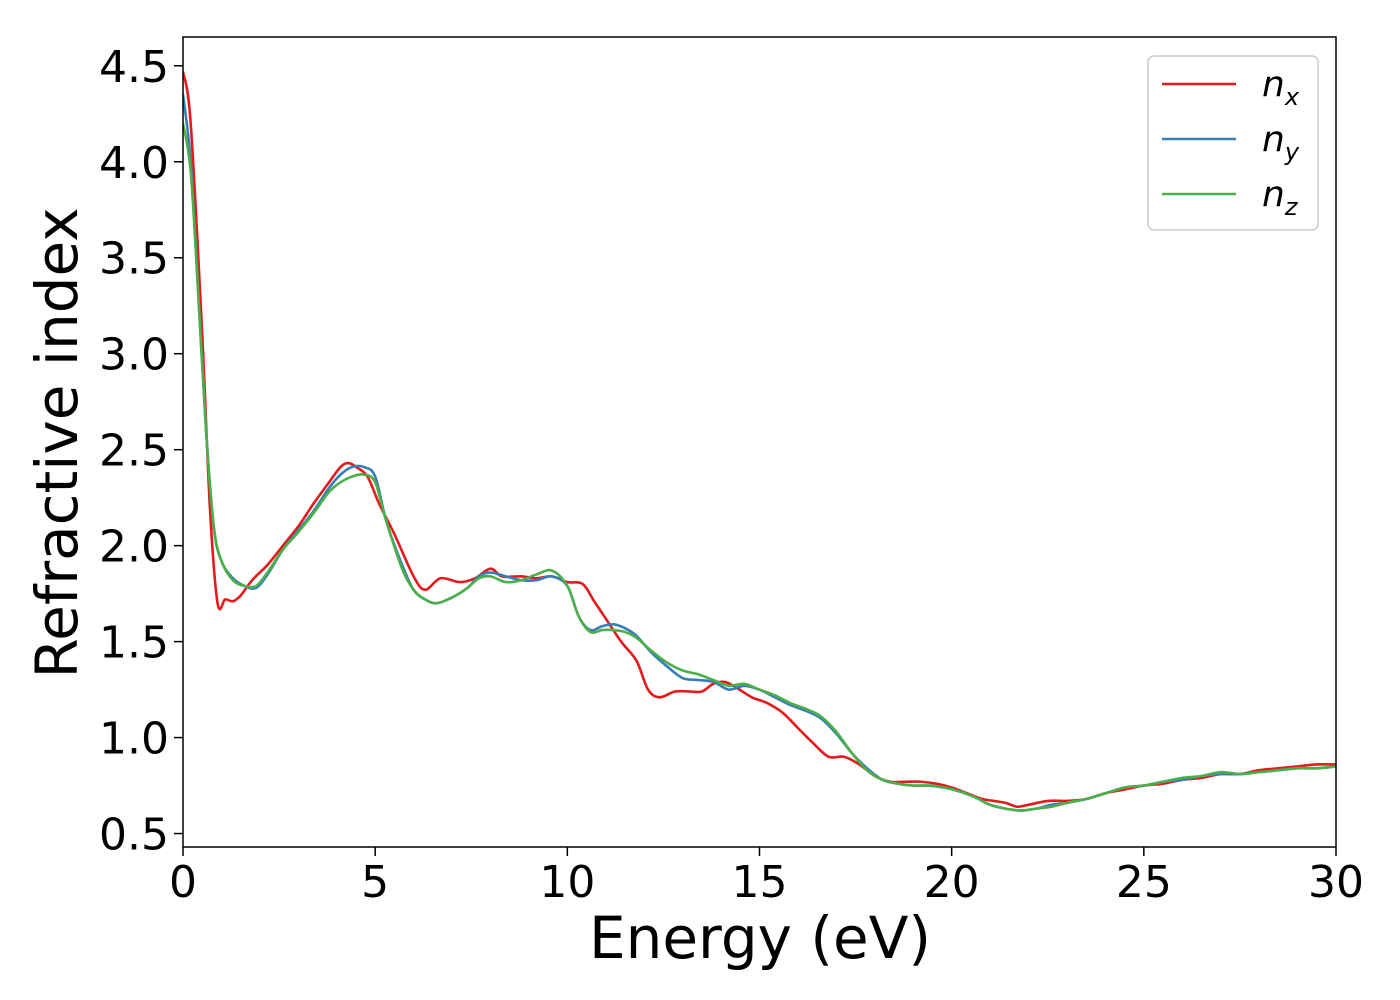  What do you see at coordinates (183, 882) in the screenshot?
I see `x-tick-label: 0` at bounding box center [183, 882].